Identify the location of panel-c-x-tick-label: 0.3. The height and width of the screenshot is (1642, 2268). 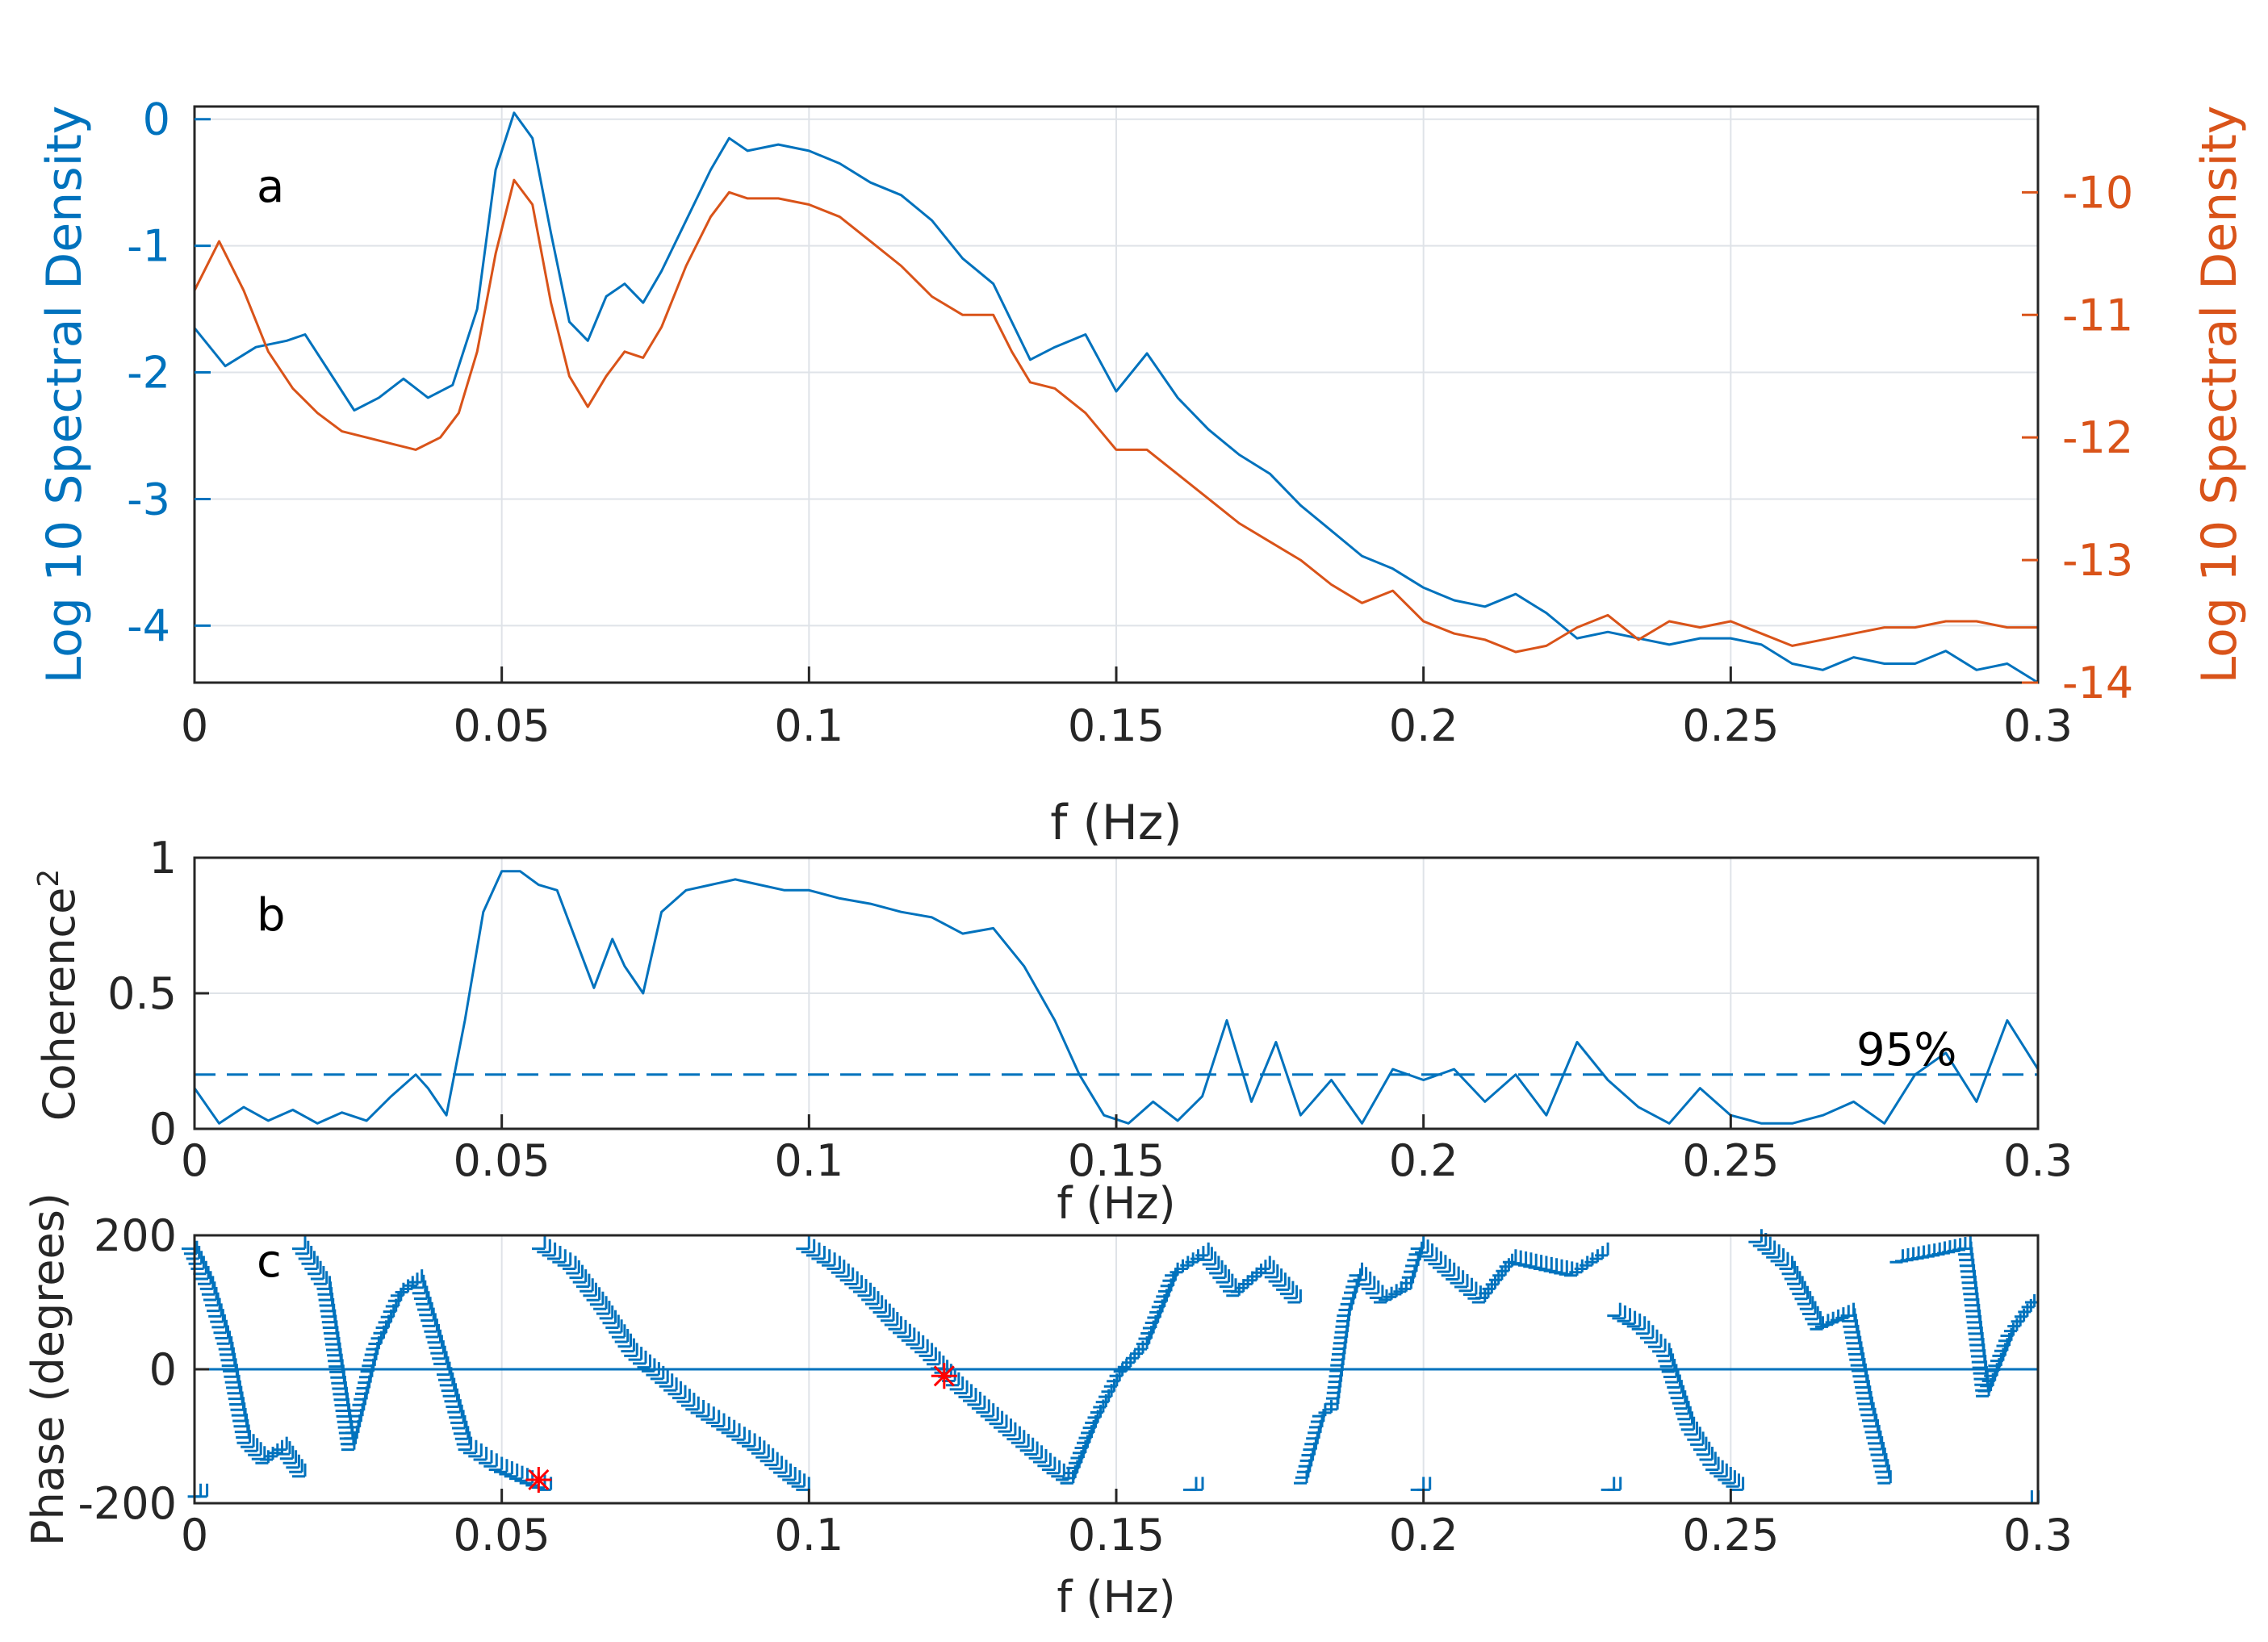
(2038, 1535).